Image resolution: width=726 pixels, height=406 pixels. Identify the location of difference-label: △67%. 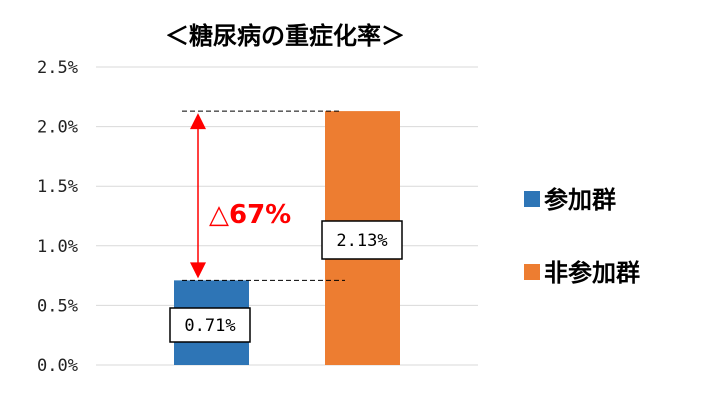
(250, 215).